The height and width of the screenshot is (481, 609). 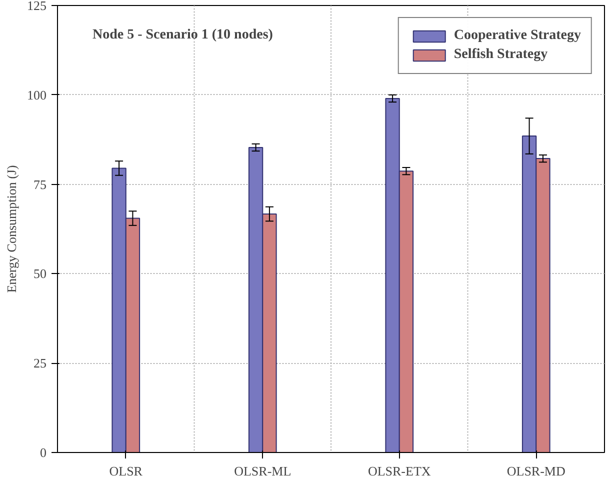 I want to click on y-tick-label: 100, so click(x=36, y=94).